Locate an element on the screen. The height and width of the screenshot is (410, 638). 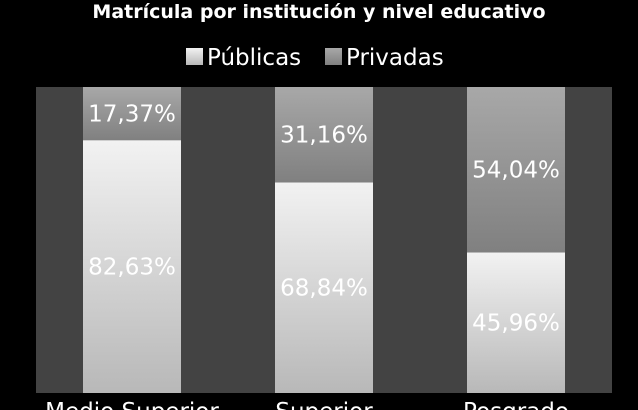
bar-privadas-medio-superior is located at coordinates (132, 114).